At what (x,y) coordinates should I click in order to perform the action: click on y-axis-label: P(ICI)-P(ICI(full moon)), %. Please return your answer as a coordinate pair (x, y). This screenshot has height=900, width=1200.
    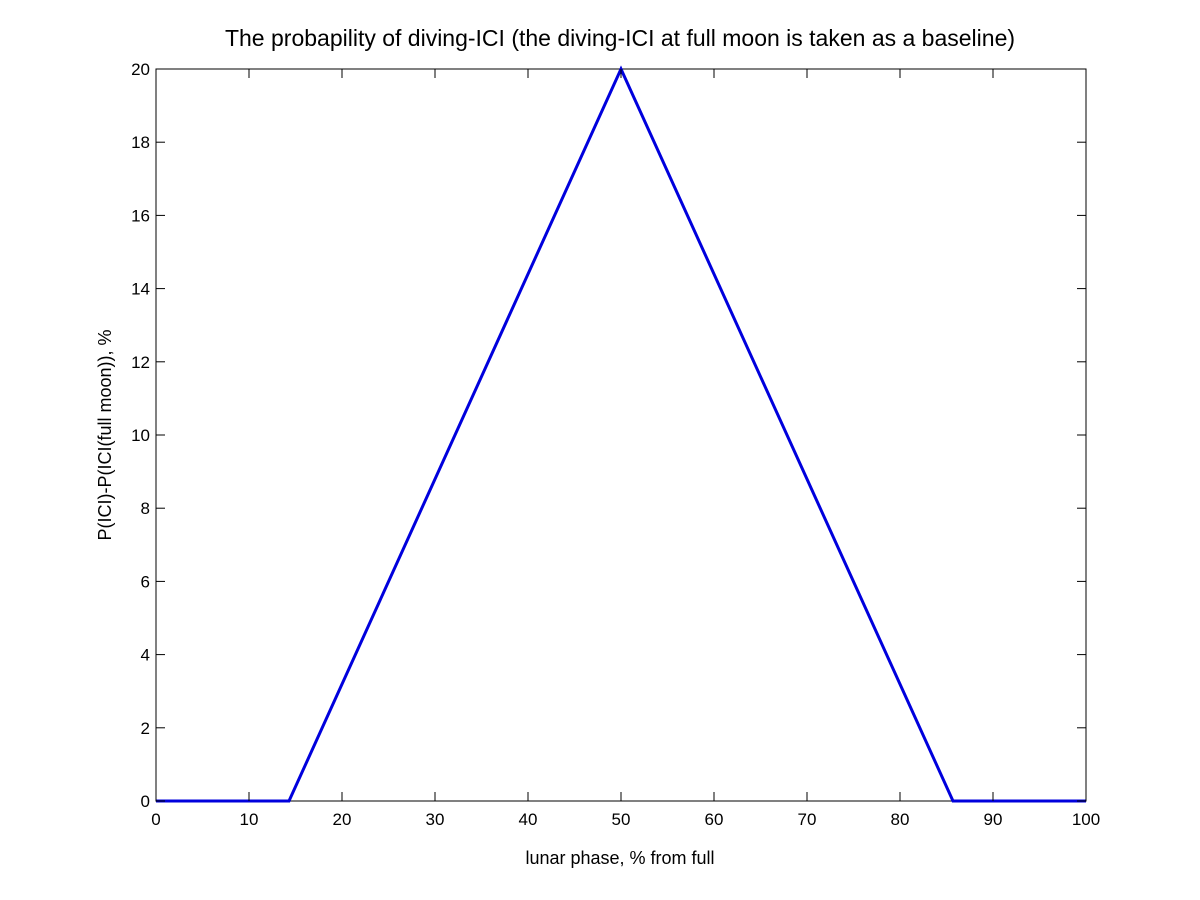
    Looking at the image, I should click on (105, 434).